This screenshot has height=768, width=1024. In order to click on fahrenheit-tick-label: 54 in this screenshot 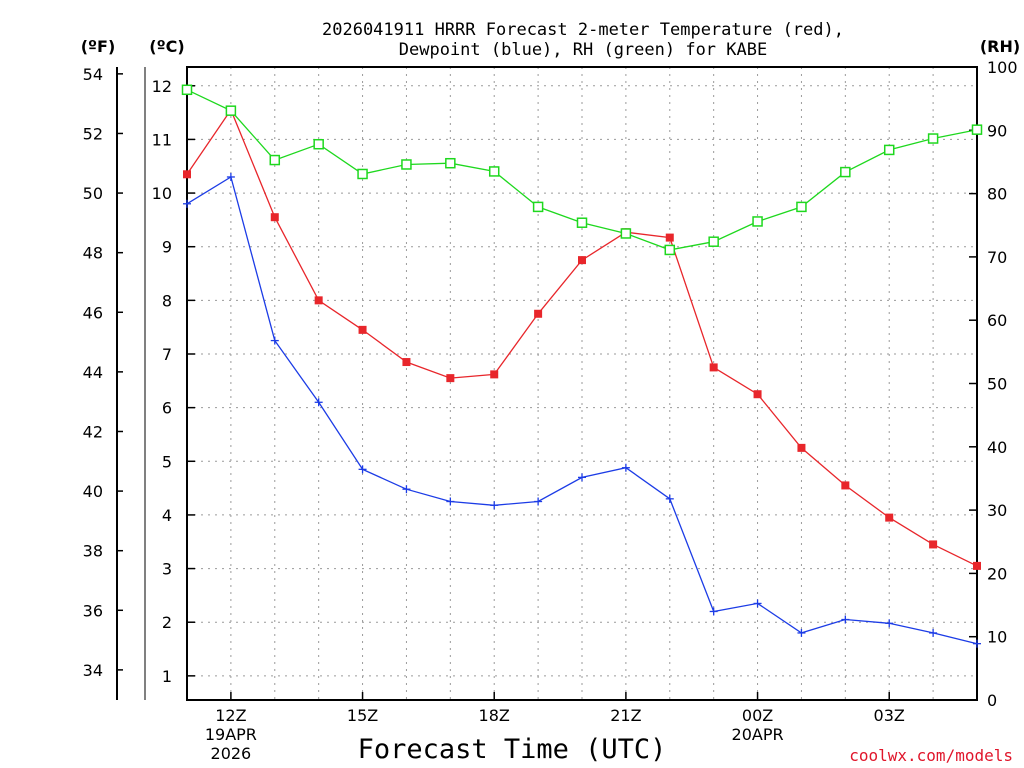, I will do `click(93, 74)`.